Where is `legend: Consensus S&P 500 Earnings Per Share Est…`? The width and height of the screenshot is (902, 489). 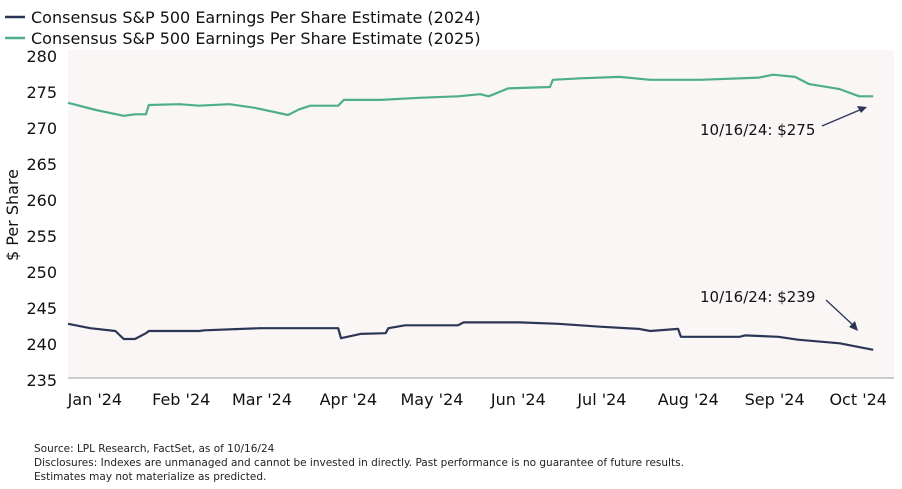 legend: Consensus S&P 500 Earnings Per Share Est… is located at coordinates (243, 28).